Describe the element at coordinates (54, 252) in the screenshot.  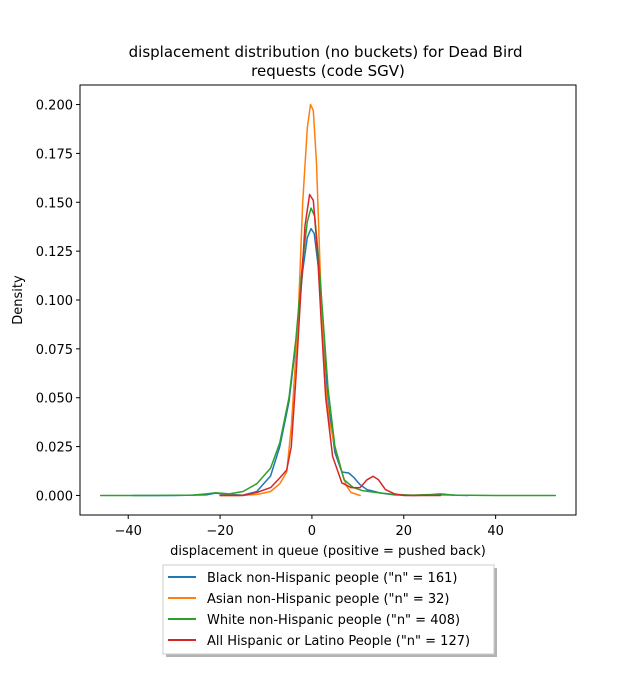
I see `y-tick-label: 0.125` at that location.